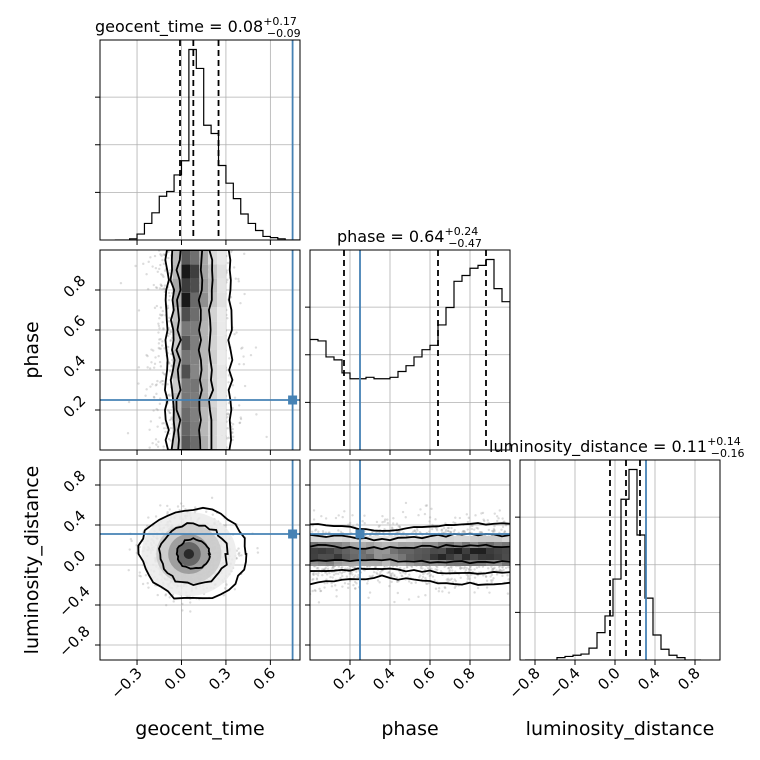 Image resolution: width=760 pixels, height=760 pixels. What do you see at coordinates (200, 560) in the screenshot?
I see `density-geocent-time-luminosity-distance-panel` at bounding box center [200, 560].